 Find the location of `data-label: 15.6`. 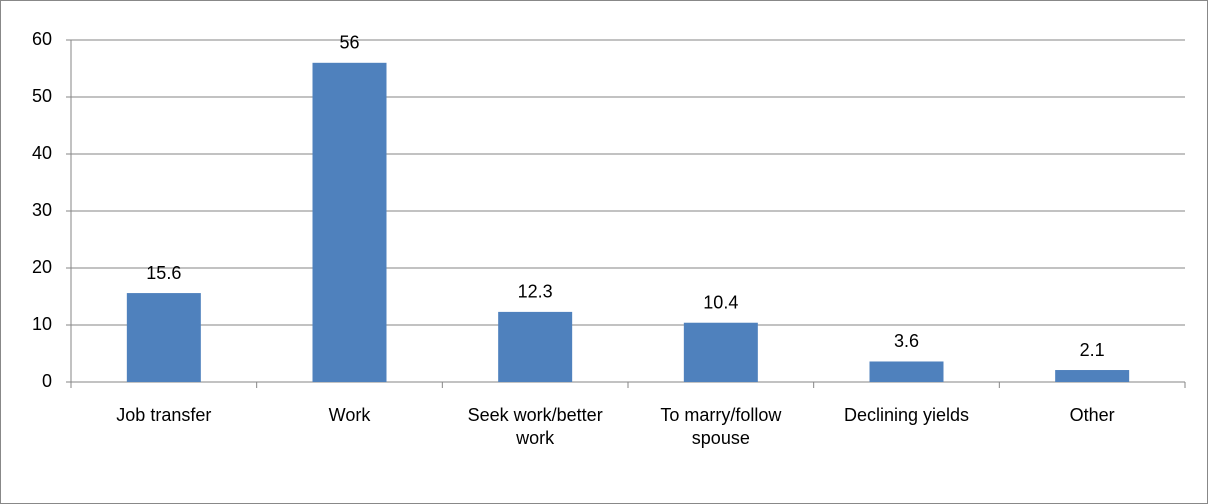

data-label: 15.6 is located at coordinates (163, 273).